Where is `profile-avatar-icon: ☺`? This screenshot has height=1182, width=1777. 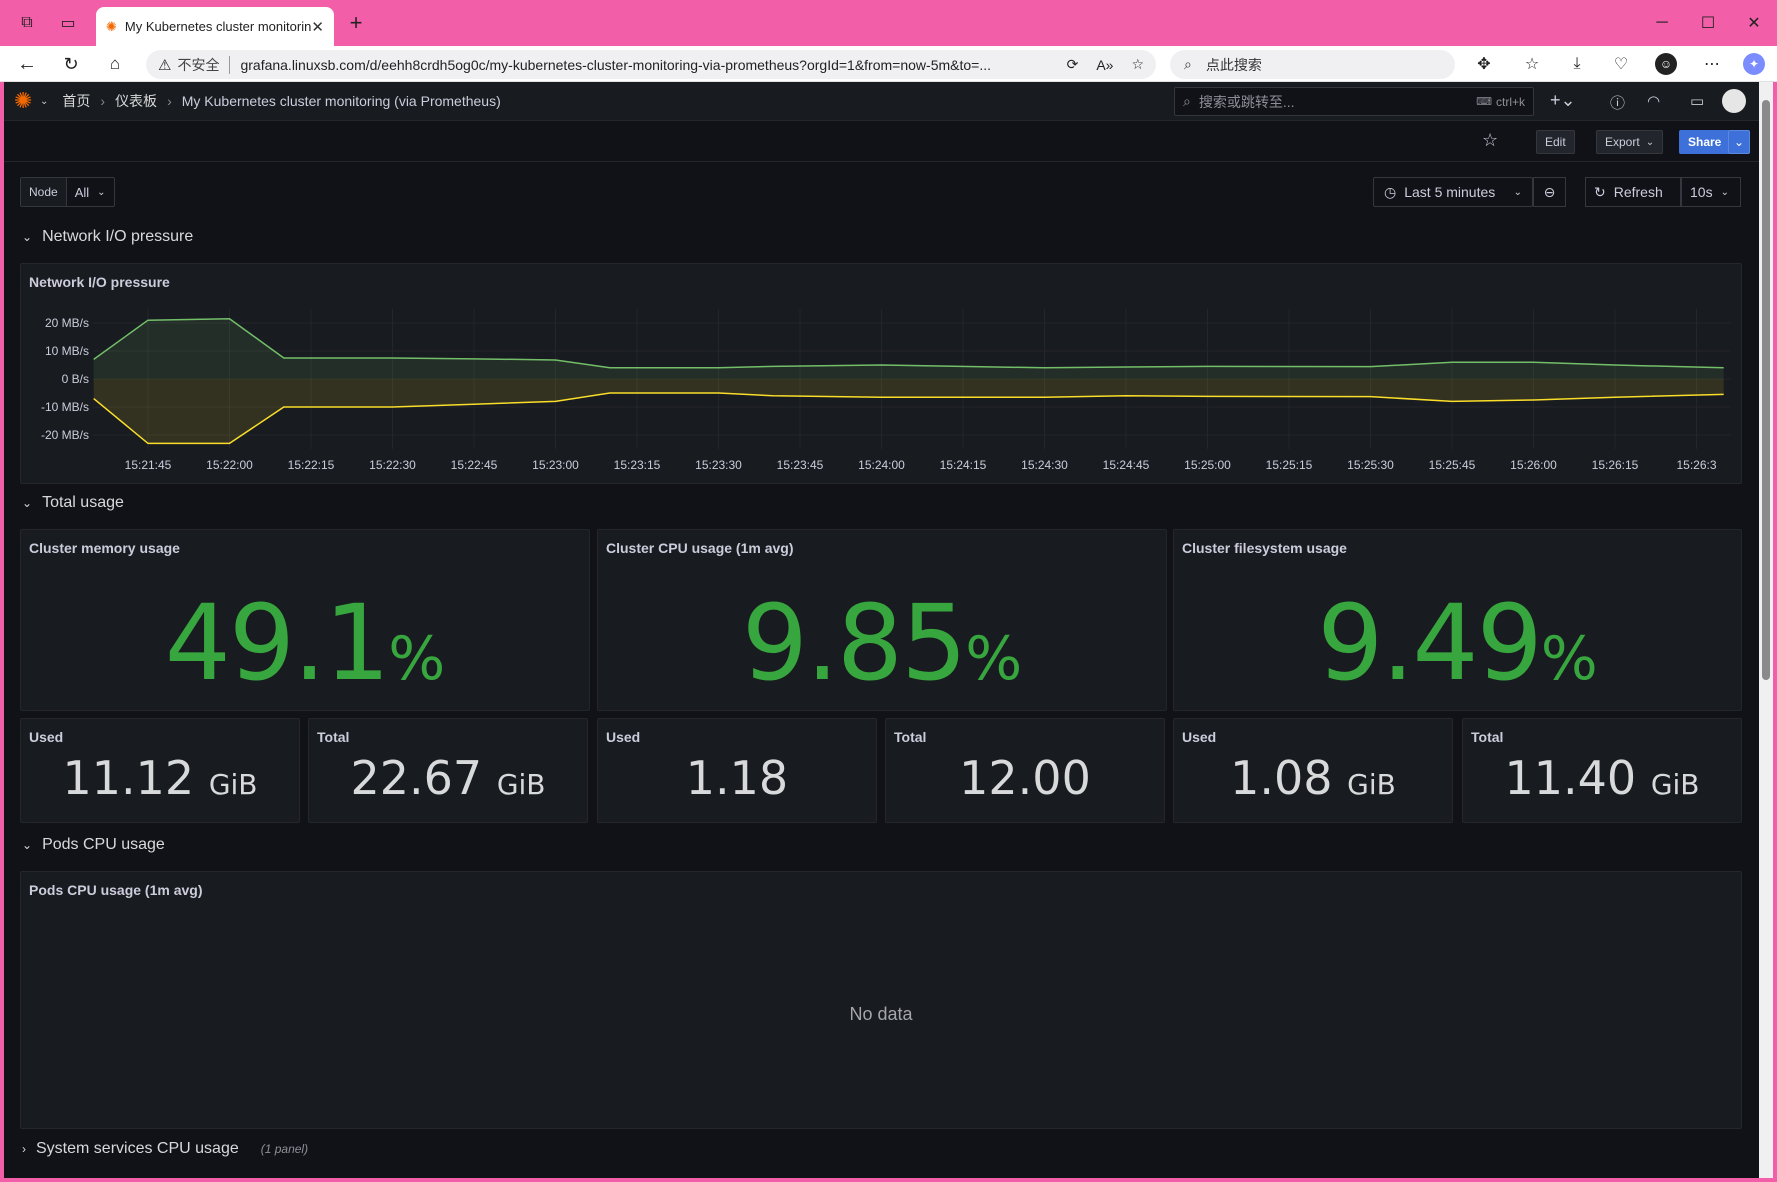
profile-avatar-icon: ☺ is located at coordinates (1666, 64).